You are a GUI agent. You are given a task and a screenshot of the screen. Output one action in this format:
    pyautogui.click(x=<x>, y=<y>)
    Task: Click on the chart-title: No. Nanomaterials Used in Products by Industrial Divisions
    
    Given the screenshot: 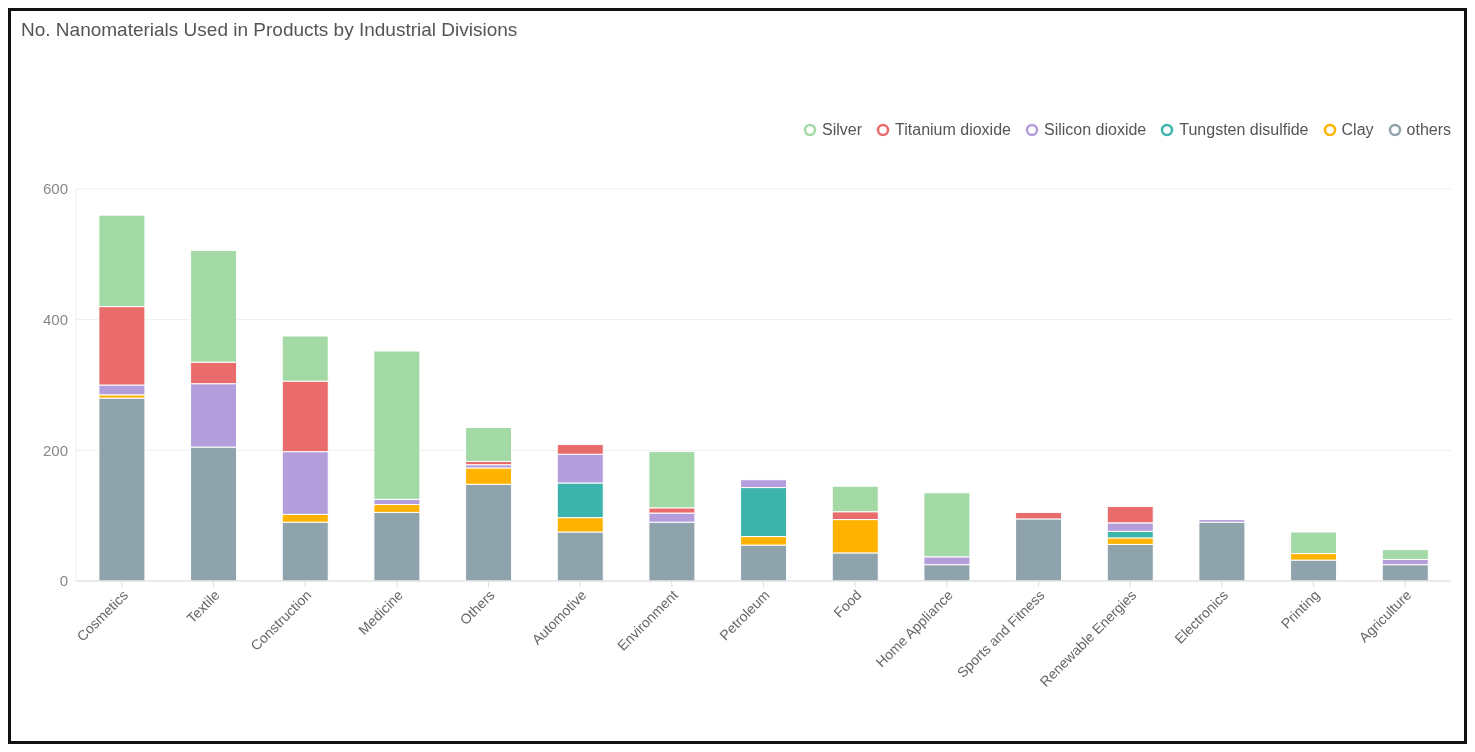 What is the action you would take?
    pyautogui.click(x=269, y=30)
    